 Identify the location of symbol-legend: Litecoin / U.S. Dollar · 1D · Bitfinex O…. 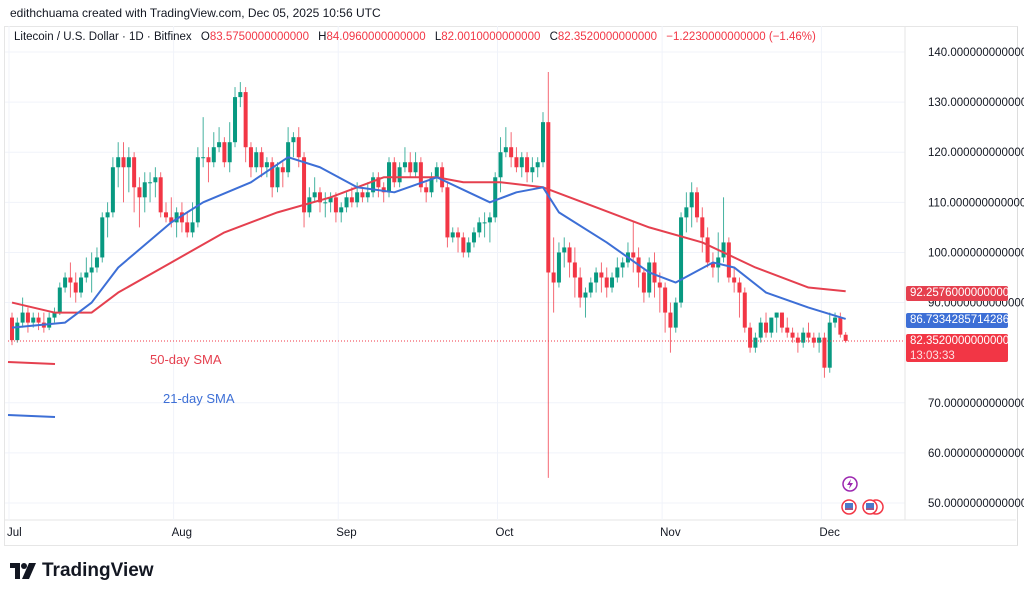
(415, 37).